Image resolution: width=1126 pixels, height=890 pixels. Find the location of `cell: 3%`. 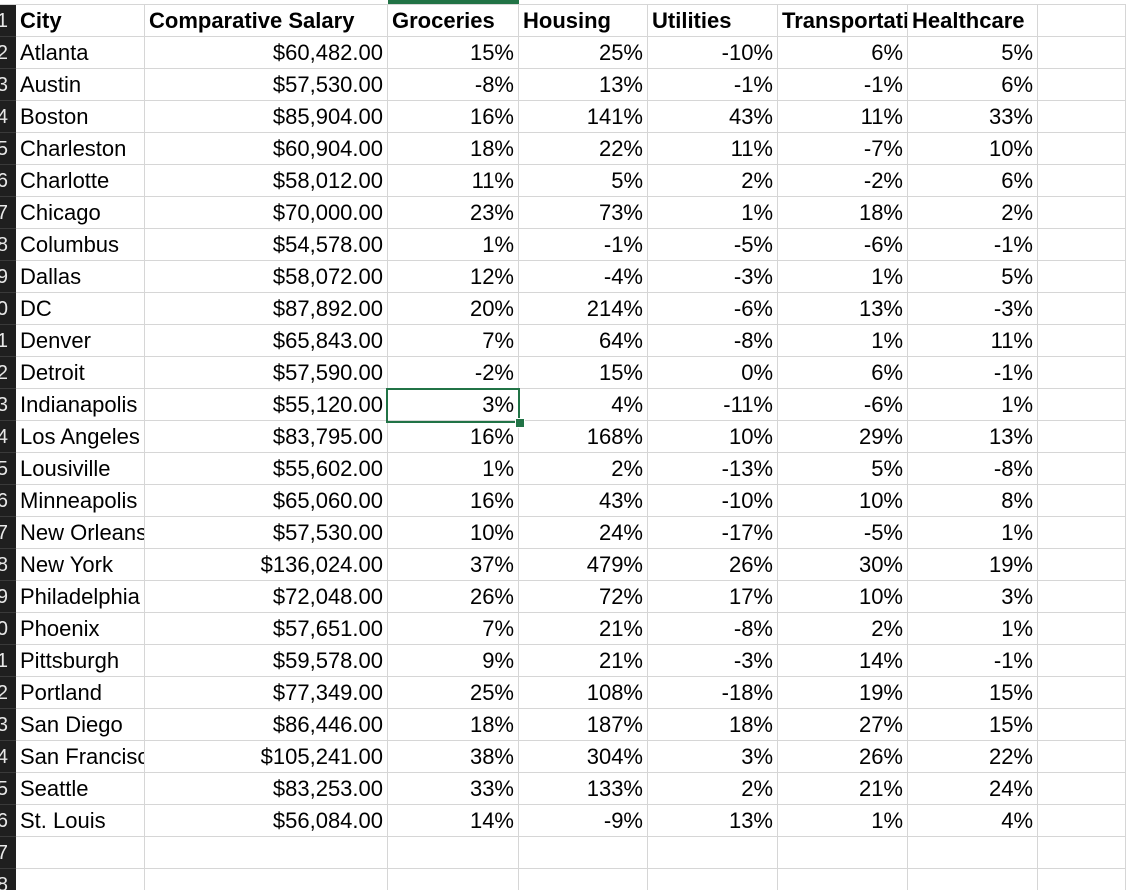

cell: 3% is located at coordinates (973, 597).